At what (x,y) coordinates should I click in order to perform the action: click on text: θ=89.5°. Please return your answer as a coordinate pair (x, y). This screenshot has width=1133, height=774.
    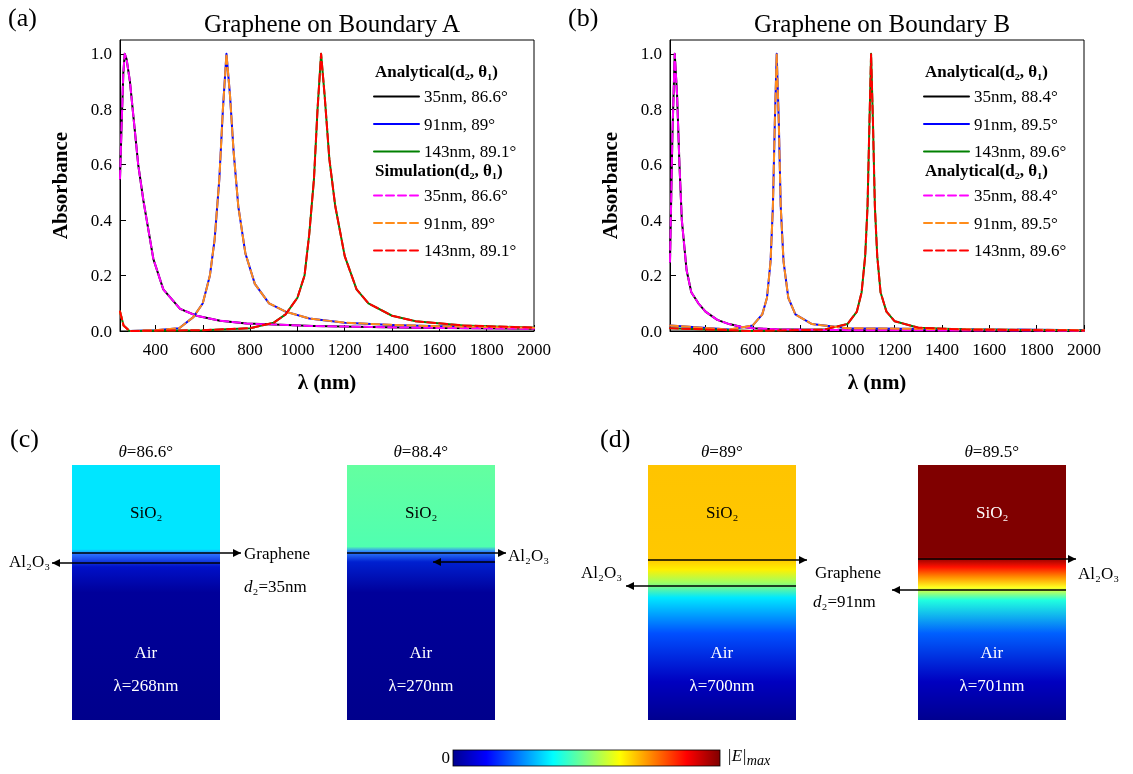
    Looking at the image, I should click on (991, 452).